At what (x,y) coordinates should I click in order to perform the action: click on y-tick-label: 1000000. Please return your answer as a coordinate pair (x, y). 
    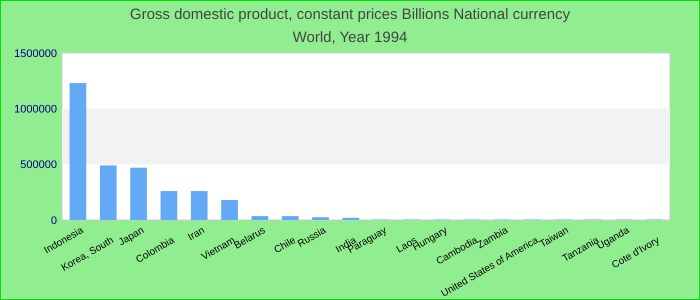
    Looking at the image, I should click on (35, 110).